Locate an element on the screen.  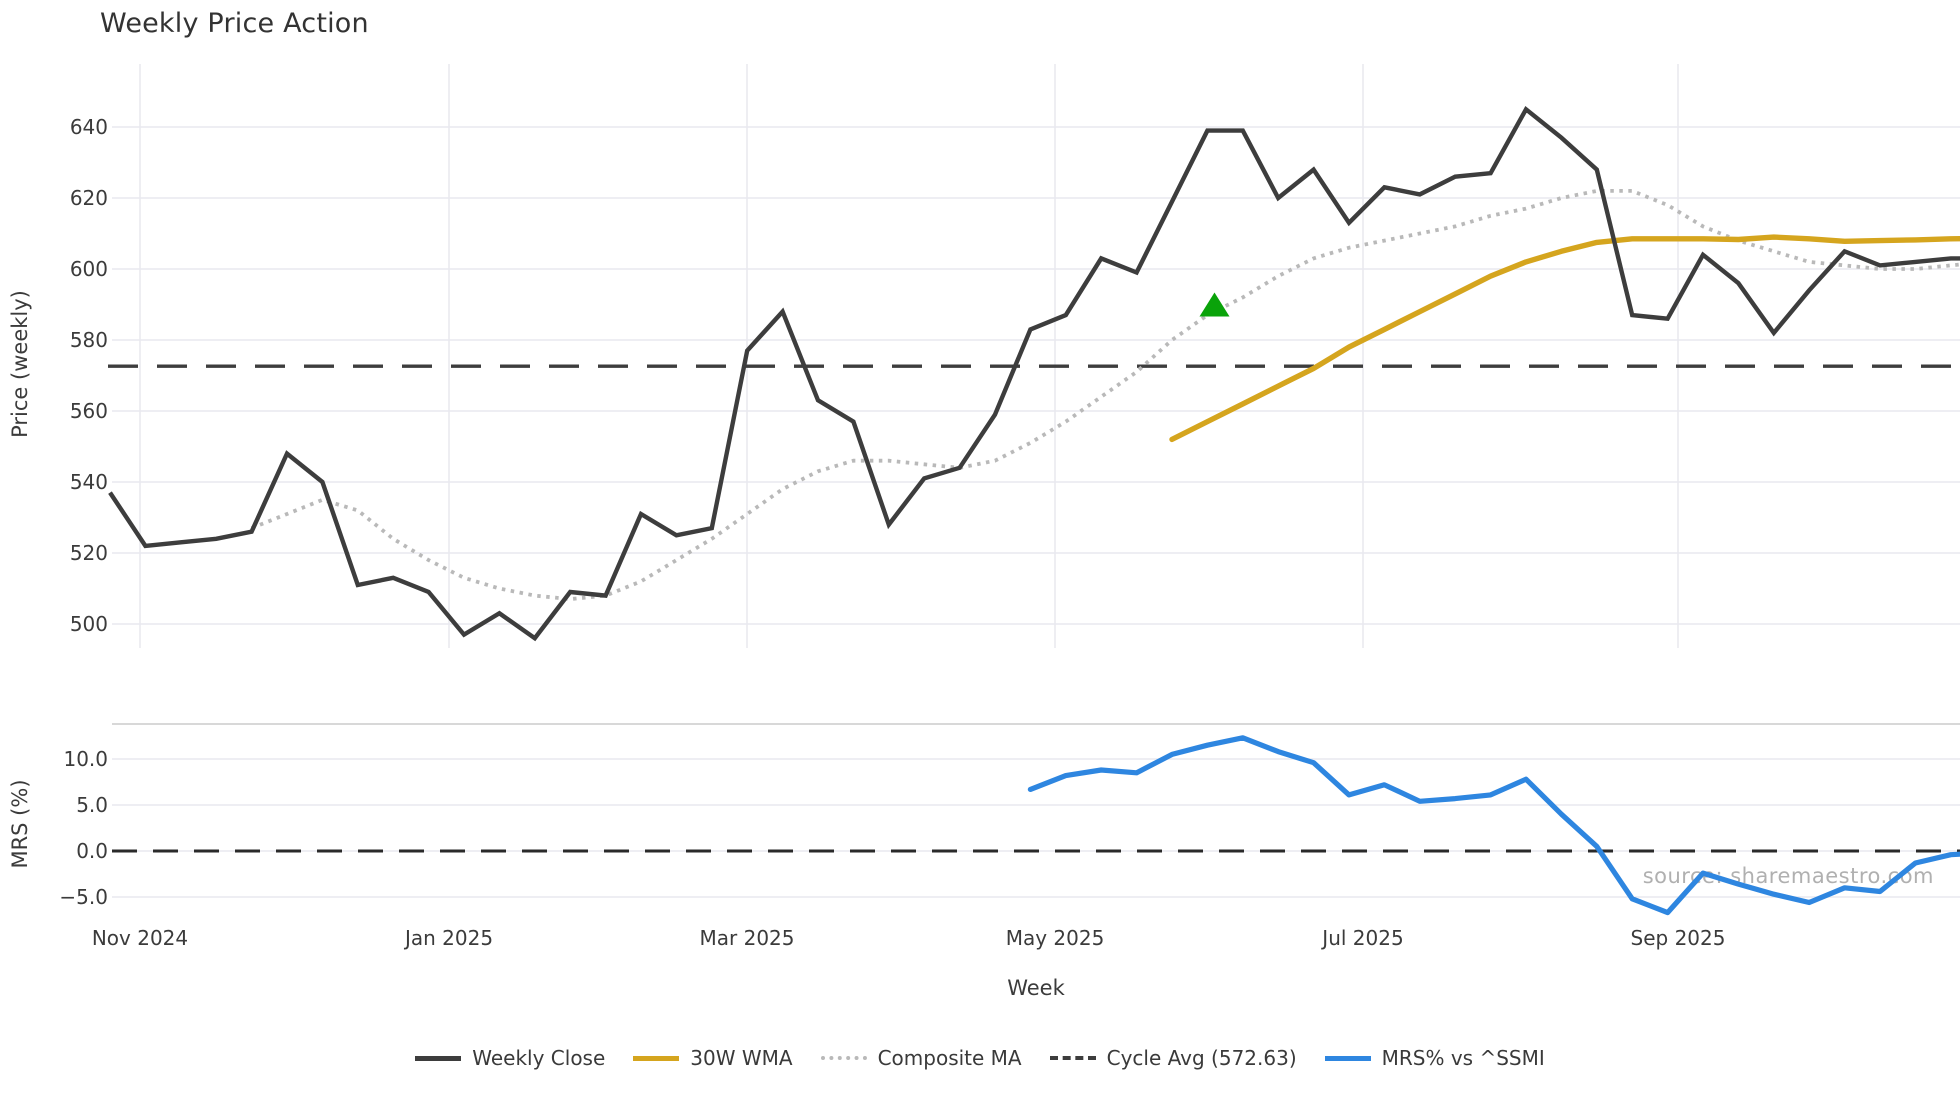
x-tick-label: May 2025 is located at coordinates (1055, 938).